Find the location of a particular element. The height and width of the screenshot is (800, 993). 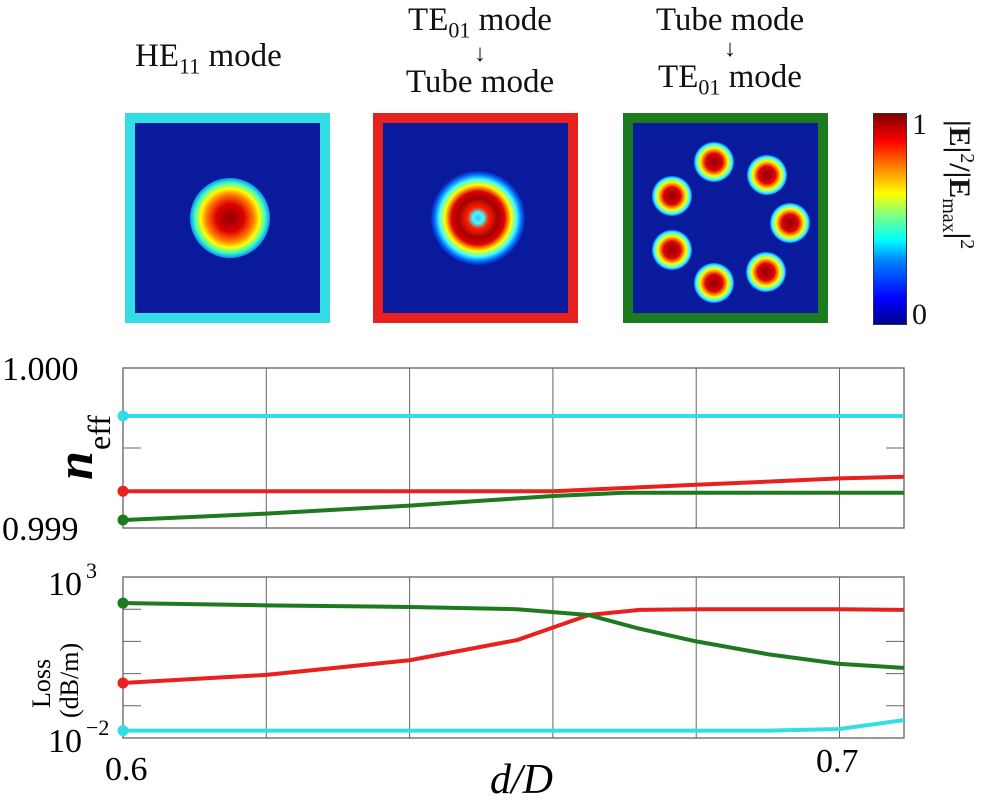

field-ring is located at coordinates (478, 218).